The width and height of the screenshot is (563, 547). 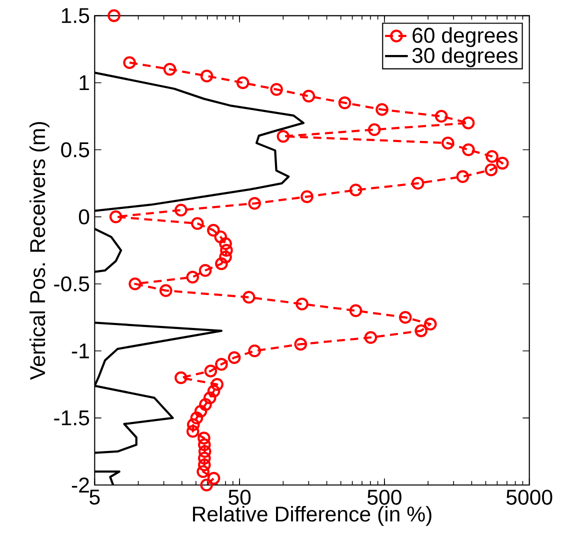 I want to click on x-tick-label: 500, so click(x=385, y=497).